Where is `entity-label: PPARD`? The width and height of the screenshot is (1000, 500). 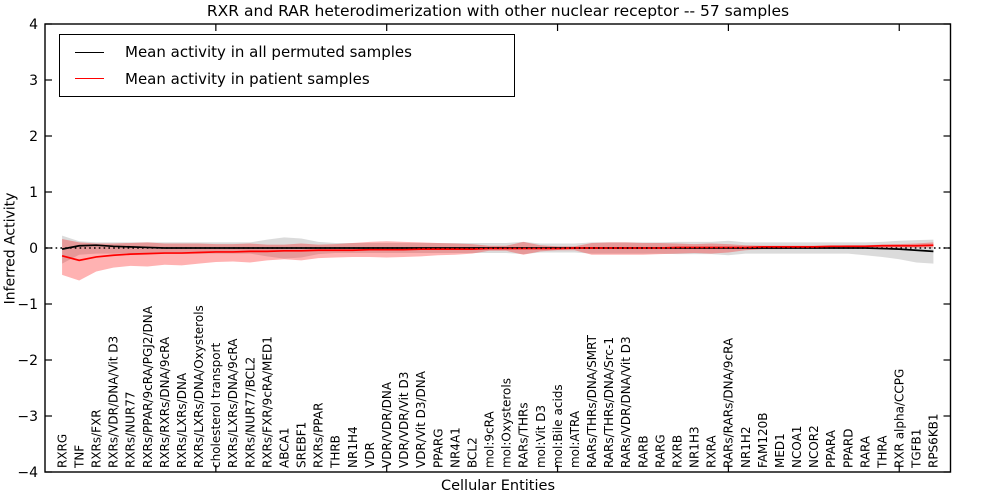 entity-label: PPARD is located at coordinates (848, 449).